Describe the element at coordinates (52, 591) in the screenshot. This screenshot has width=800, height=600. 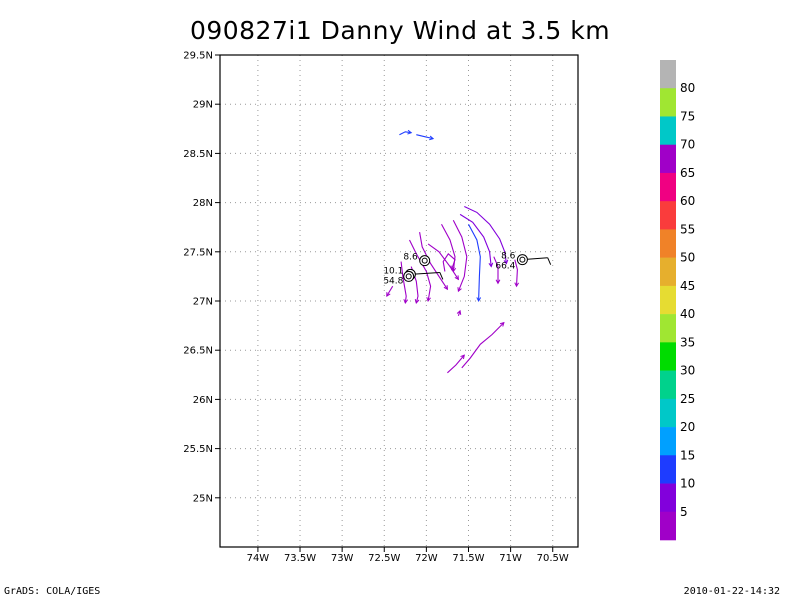
I see `footer-credit: GrADS: COLA/IGES` at that location.